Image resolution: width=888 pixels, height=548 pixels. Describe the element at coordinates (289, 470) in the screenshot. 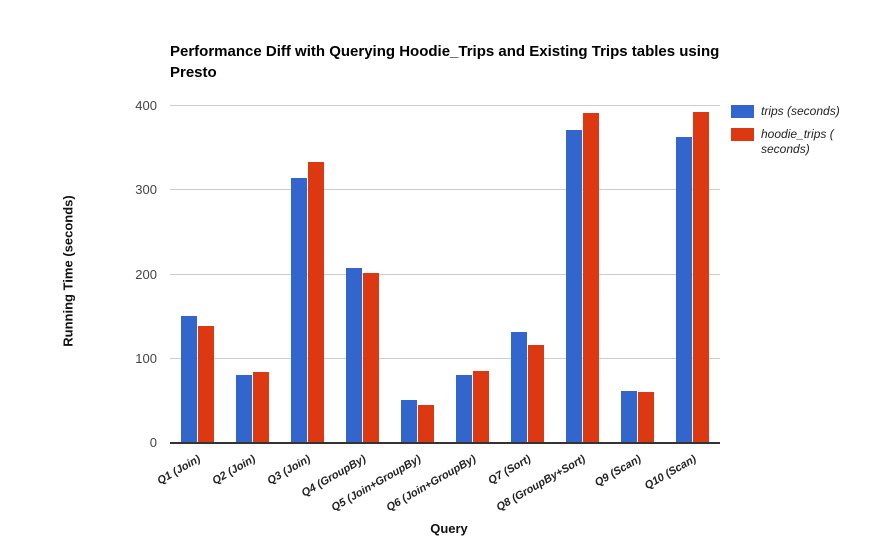

I see `x-tick-label-q3: Q3 (Join)` at that location.